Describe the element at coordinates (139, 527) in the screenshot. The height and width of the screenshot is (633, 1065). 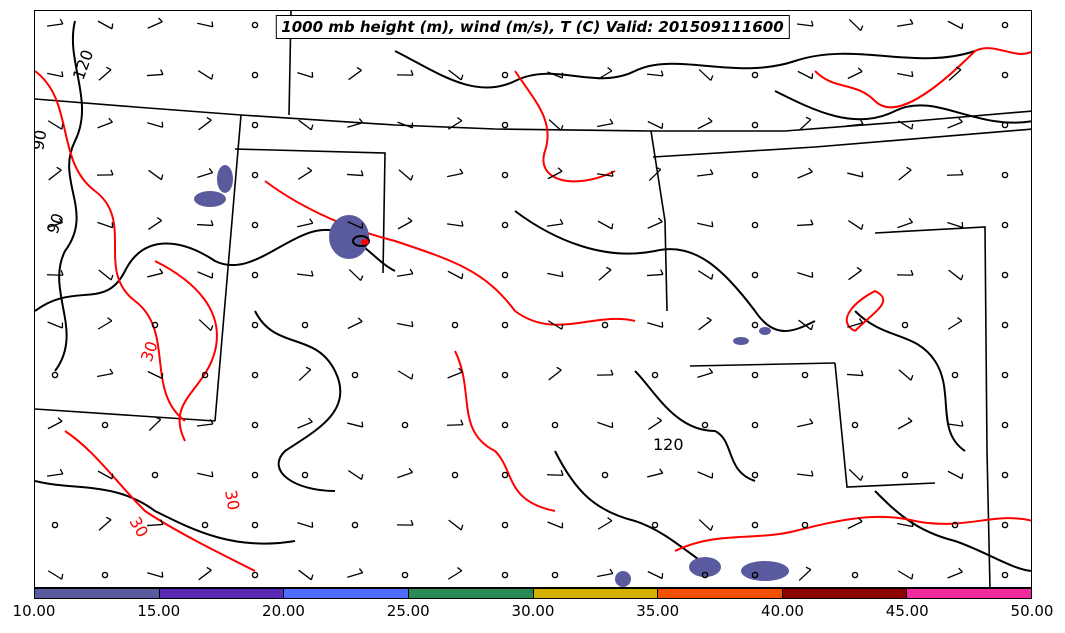
I see `temp-label-30-c: 30` at that location.